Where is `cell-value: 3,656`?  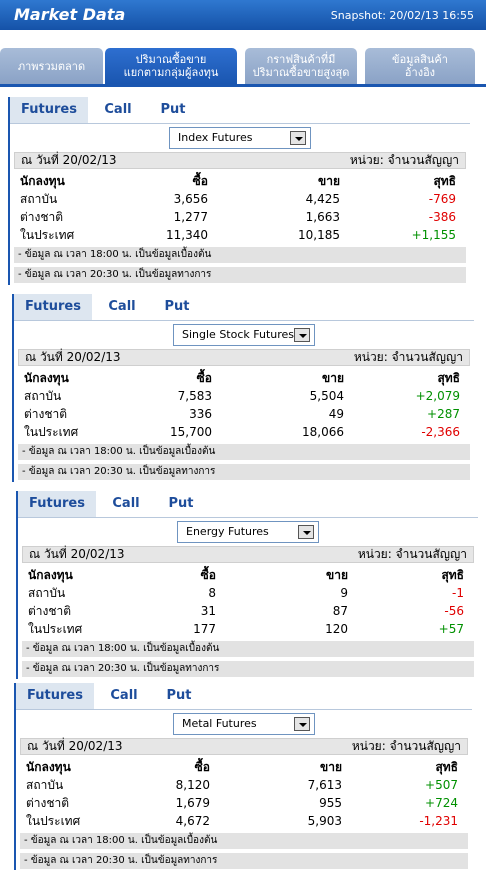 cell-value: 3,656 is located at coordinates (190, 199).